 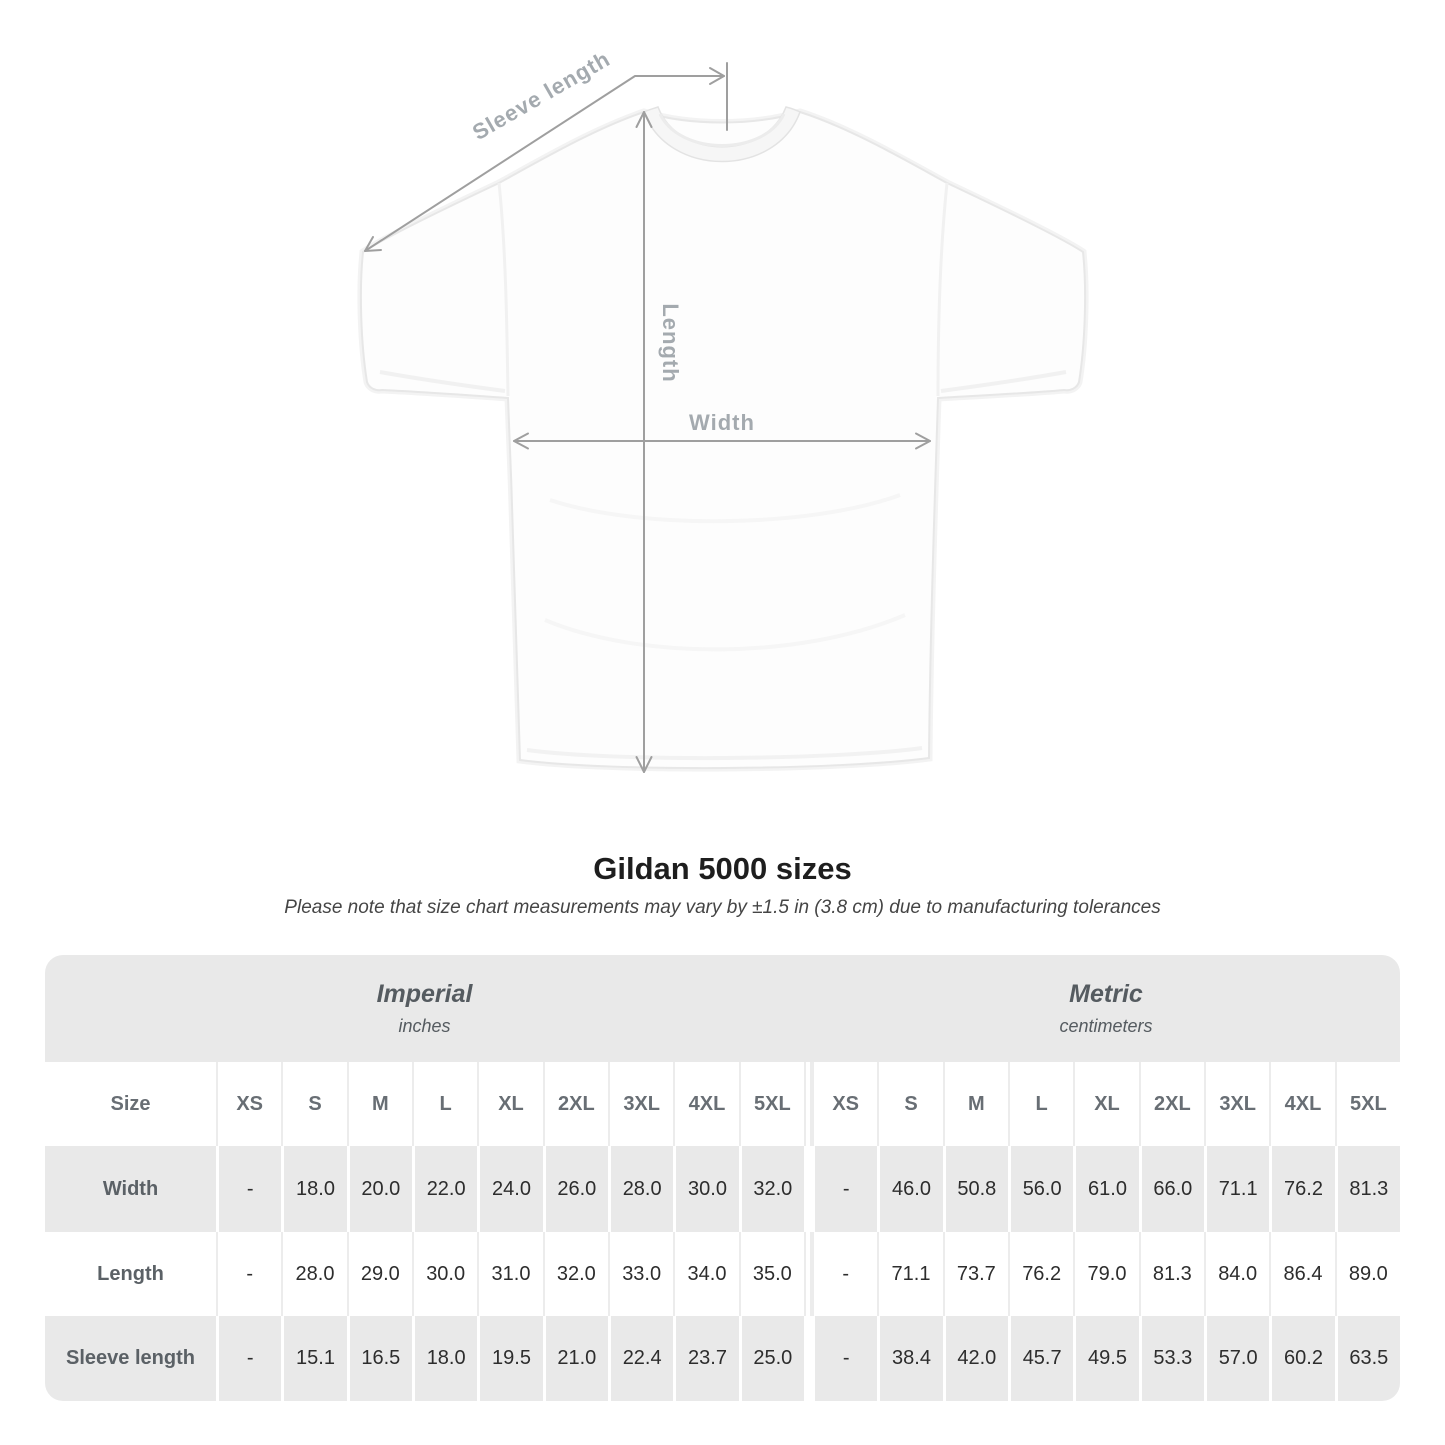 What do you see at coordinates (313, 1274) in the screenshot?
I see `length-imperial-value: 28.0` at bounding box center [313, 1274].